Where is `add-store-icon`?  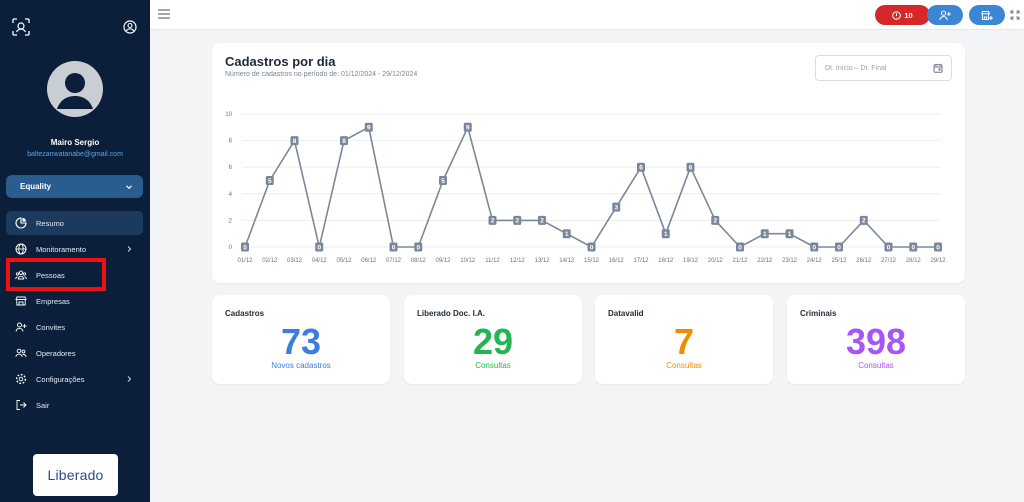 add-store-icon is located at coordinates (987, 15).